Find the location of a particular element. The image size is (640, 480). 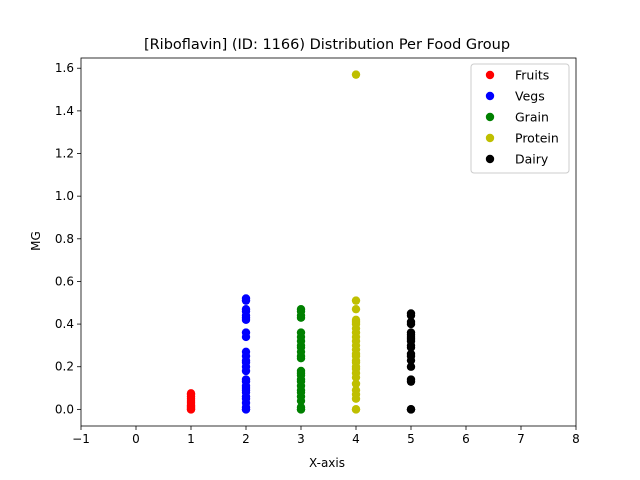

series-protein is located at coordinates (356, 242).